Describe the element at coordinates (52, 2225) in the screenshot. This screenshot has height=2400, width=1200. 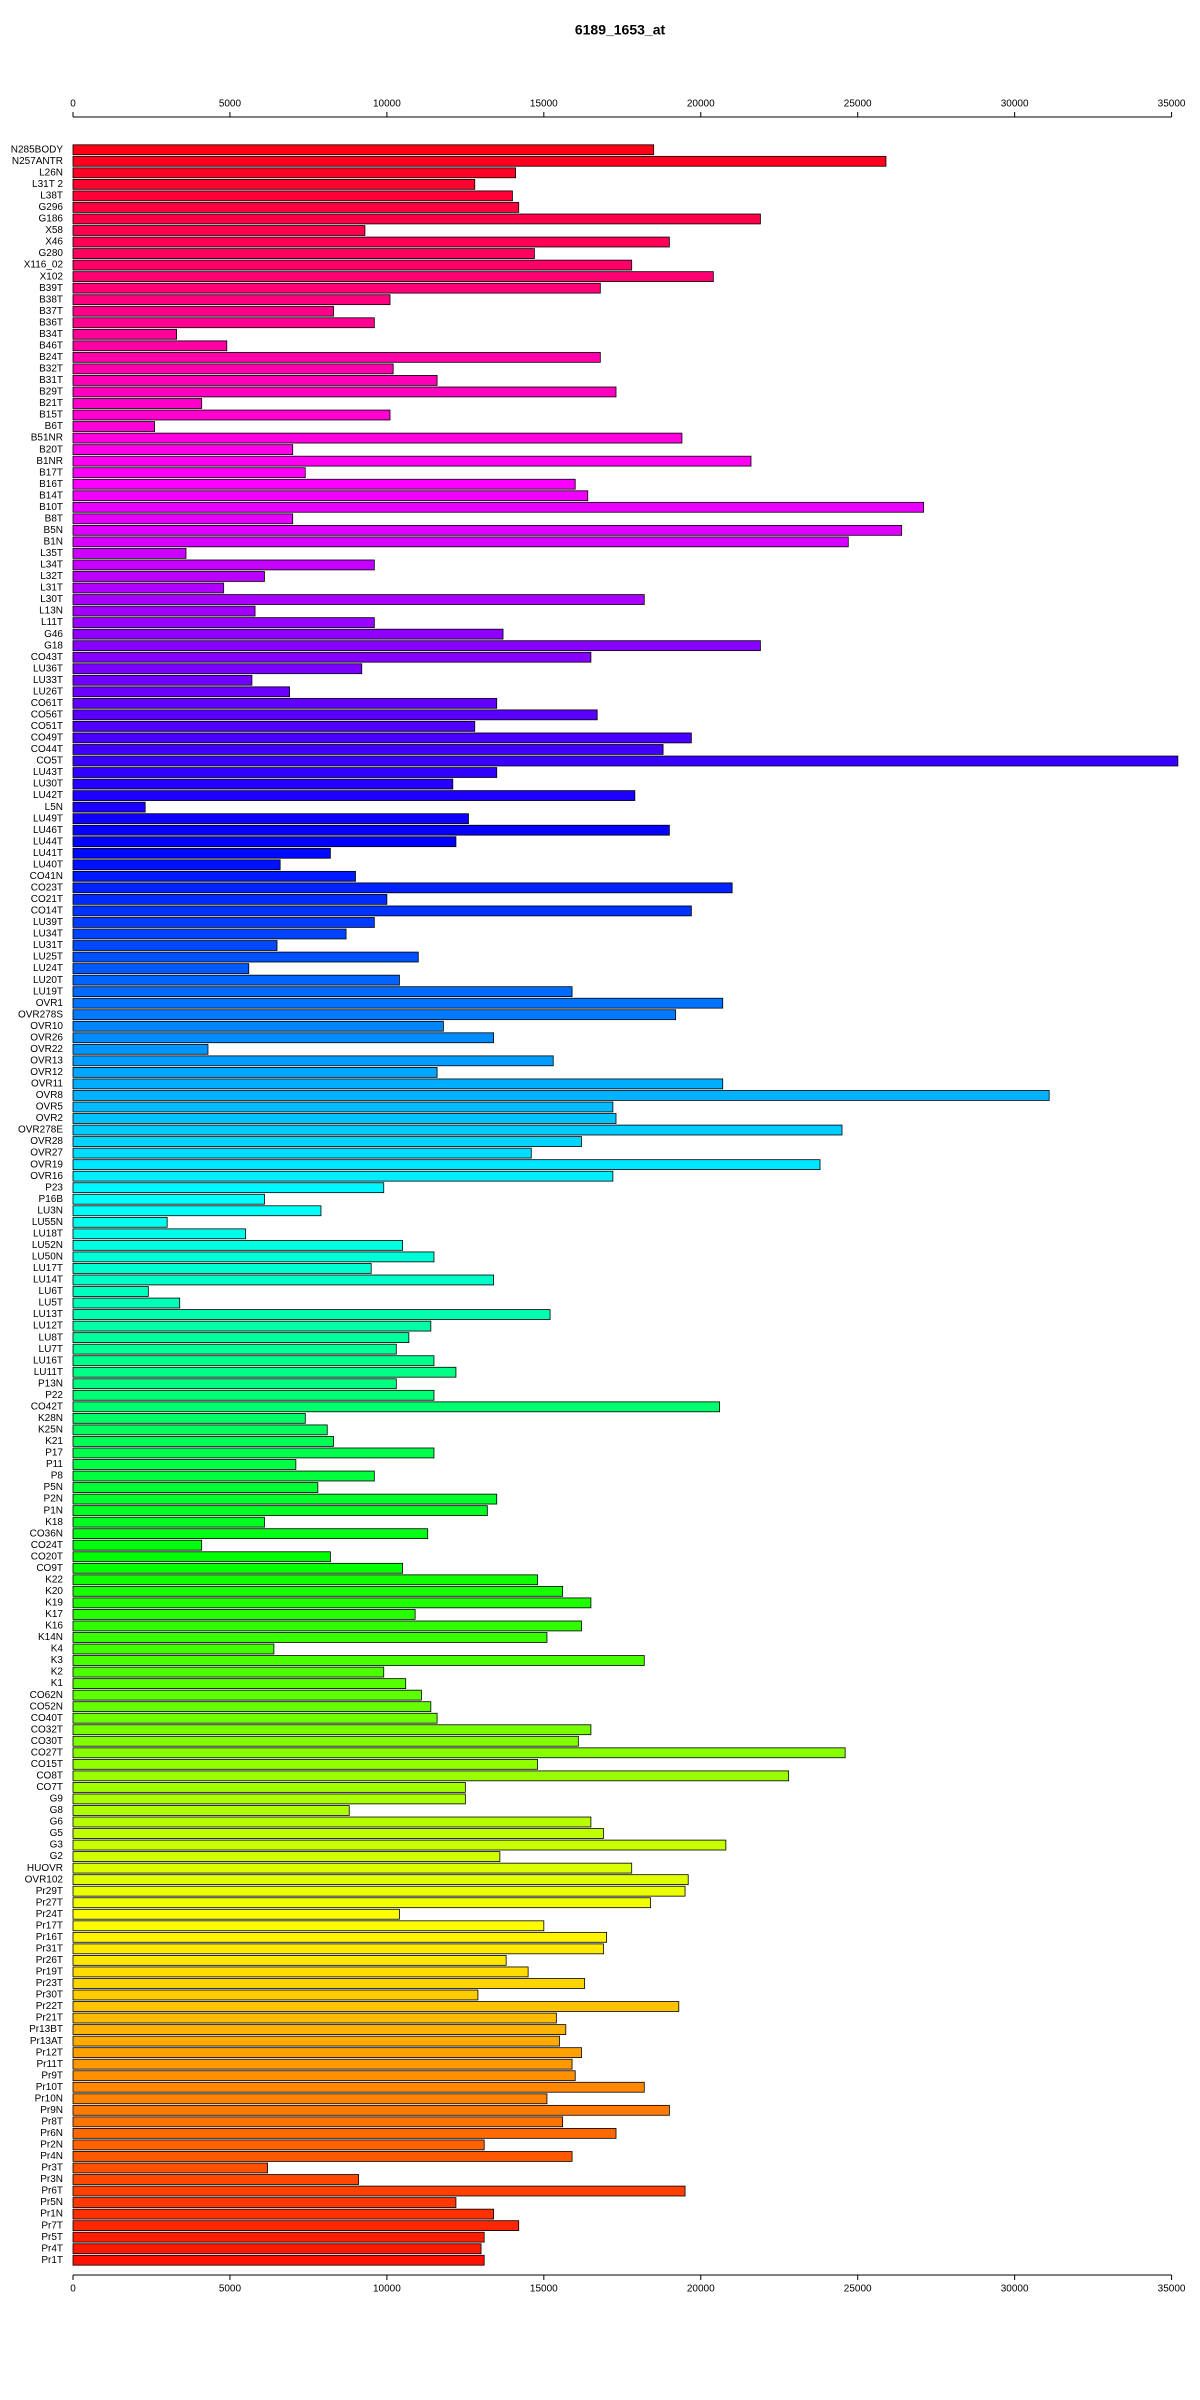
I see `y-tick-label: Pr7T` at that location.